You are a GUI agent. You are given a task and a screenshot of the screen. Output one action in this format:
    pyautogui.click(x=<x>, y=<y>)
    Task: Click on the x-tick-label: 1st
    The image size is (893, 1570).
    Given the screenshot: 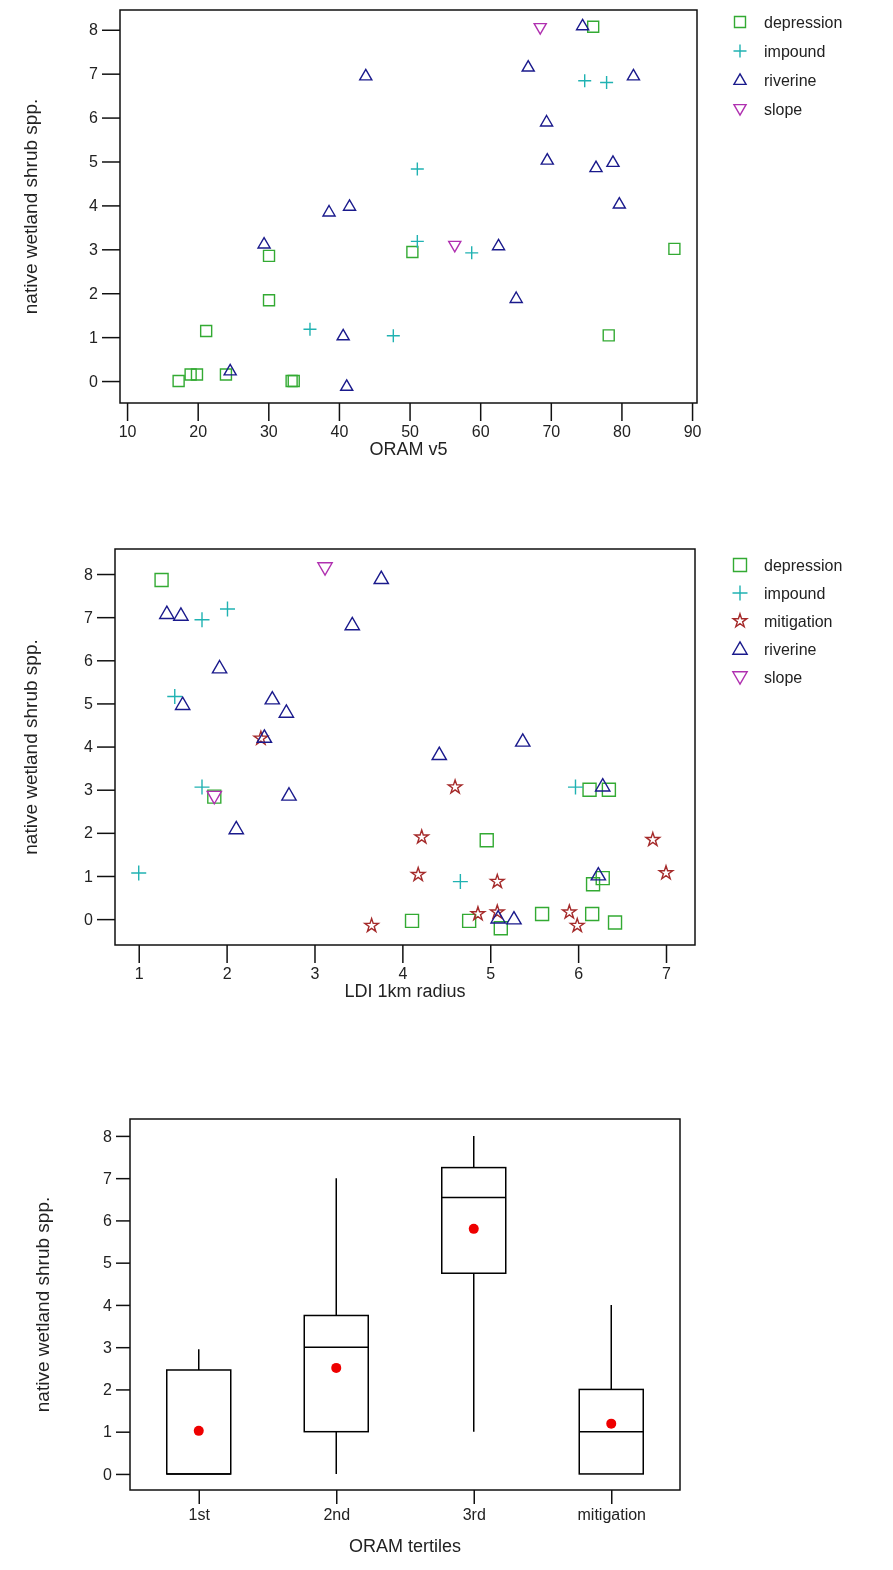 What is the action you would take?
    pyautogui.click(x=199, y=1515)
    